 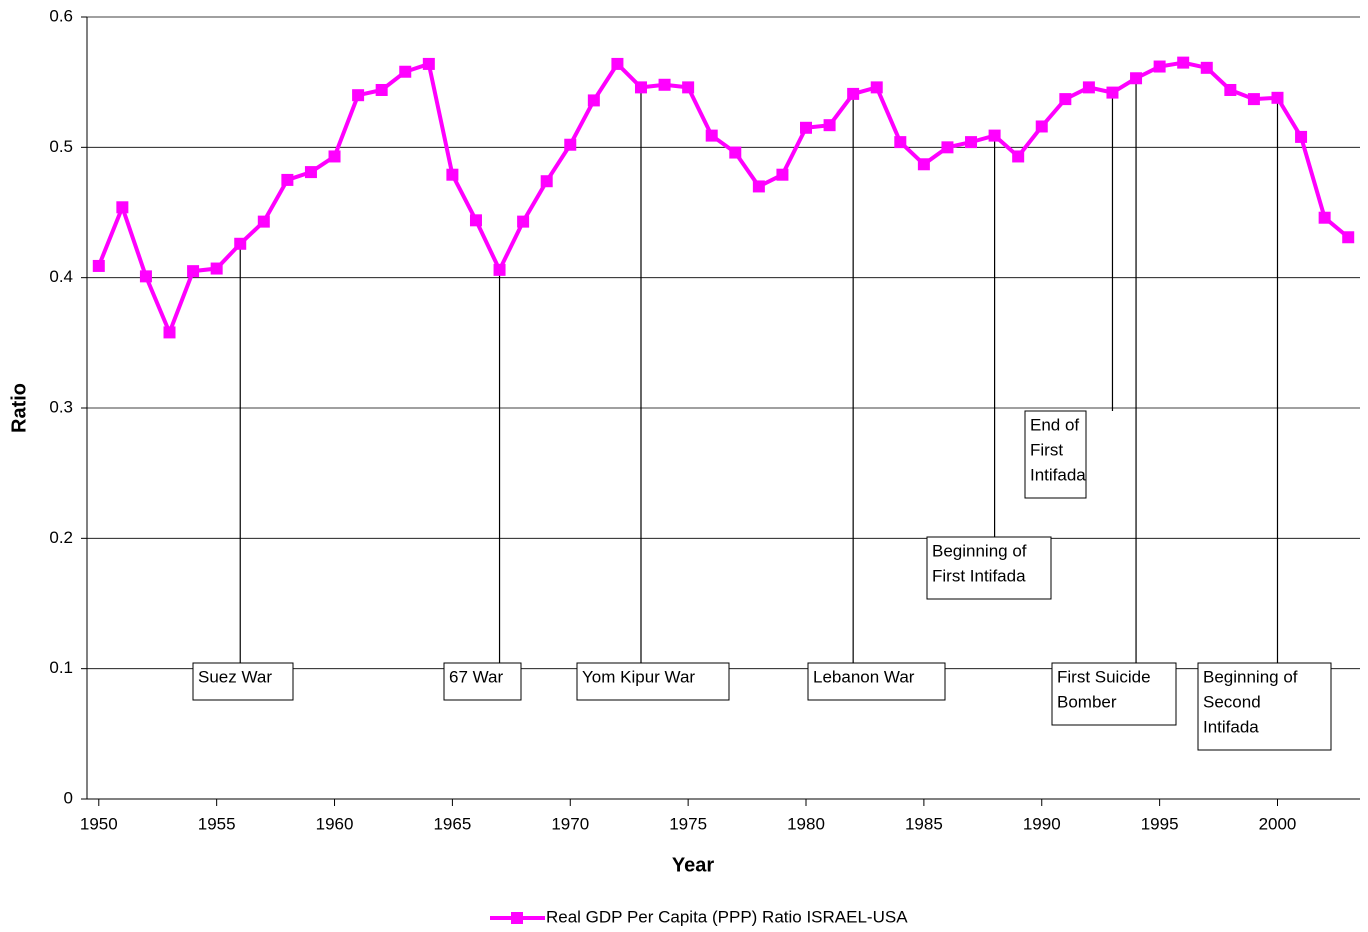 I want to click on x-tick-label: 1955, so click(x=217, y=823).